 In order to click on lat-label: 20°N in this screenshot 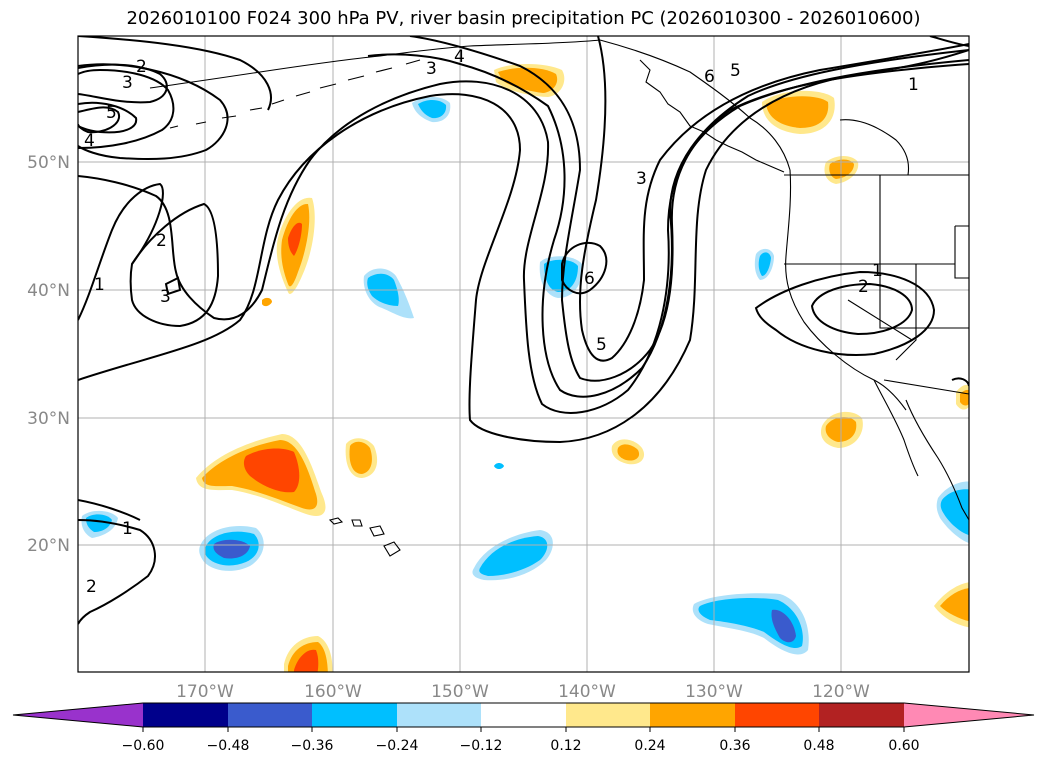, I will do `click(48, 546)`.